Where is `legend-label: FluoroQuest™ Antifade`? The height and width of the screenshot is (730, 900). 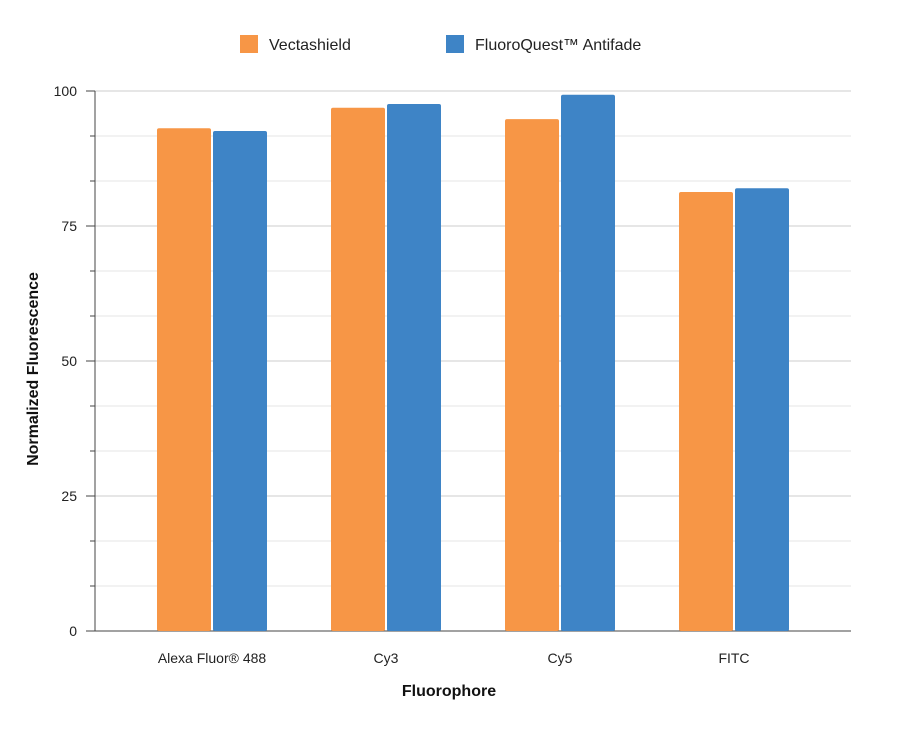
legend-label: FluoroQuest™ Antifade is located at coordinates (558, 45).